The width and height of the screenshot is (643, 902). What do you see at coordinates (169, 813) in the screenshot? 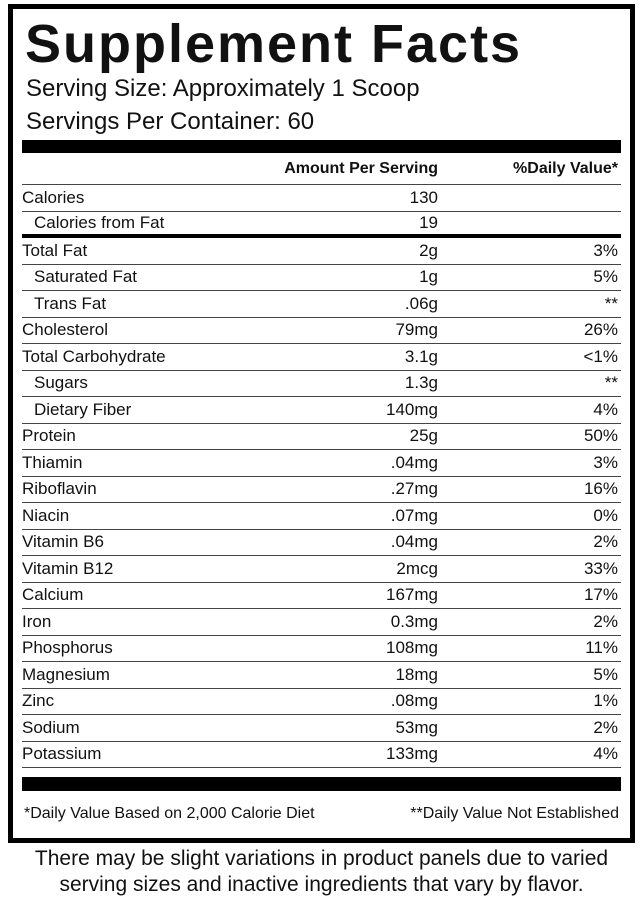
I see `footnote: *Daily Value Based on 2,000 Calorie Diet` at bounding box center [169, 813].